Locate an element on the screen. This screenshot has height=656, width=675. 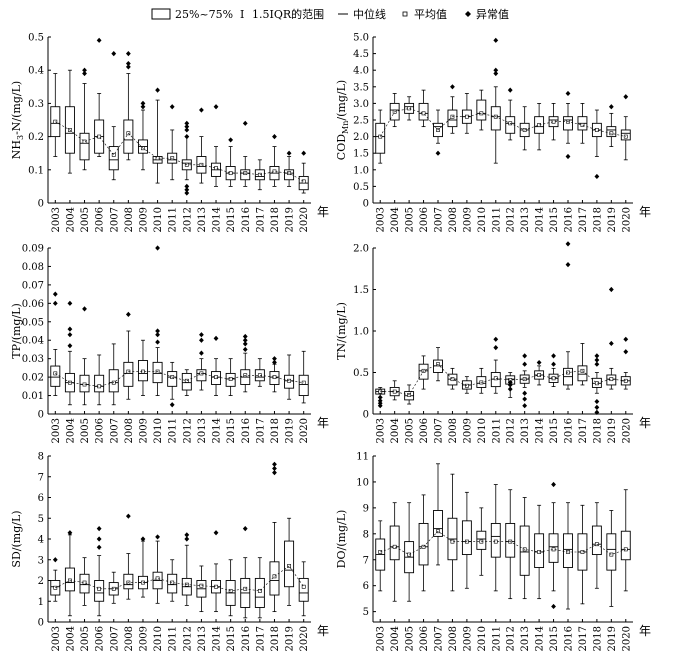
y-tick-label: 0.08 is located at coordinates (33, 267).